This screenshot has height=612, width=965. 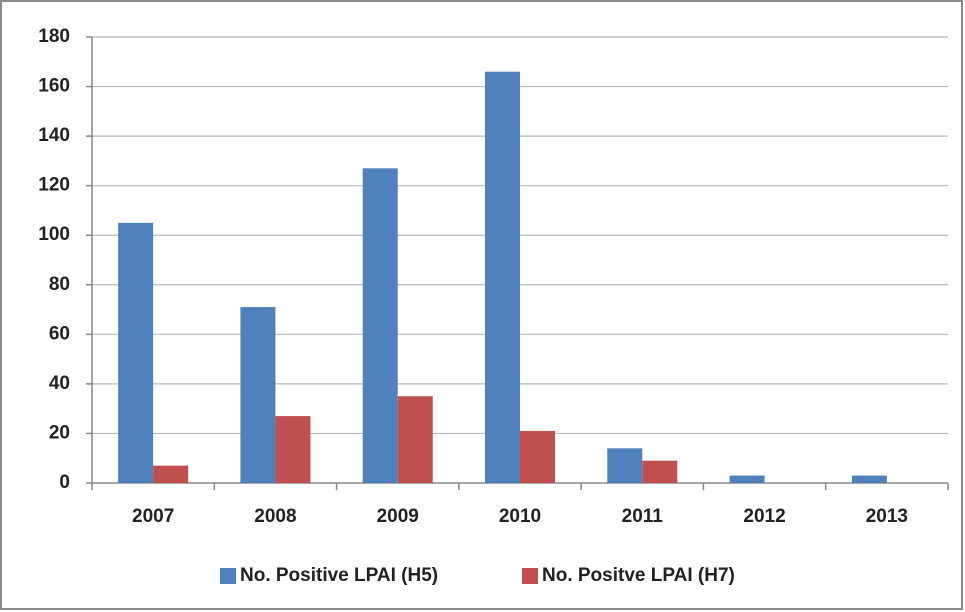 What do you see at coordinates (54, 185) in the screenshot?
I see `y-tick-label: 120` at bounding box center [54, 185].